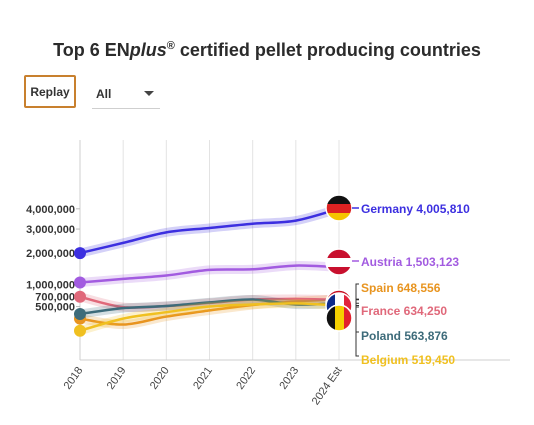  What do you see at coordinates (339, 208) in the screenshot?
I see `germany-flag` at bounding box center [339, 208].